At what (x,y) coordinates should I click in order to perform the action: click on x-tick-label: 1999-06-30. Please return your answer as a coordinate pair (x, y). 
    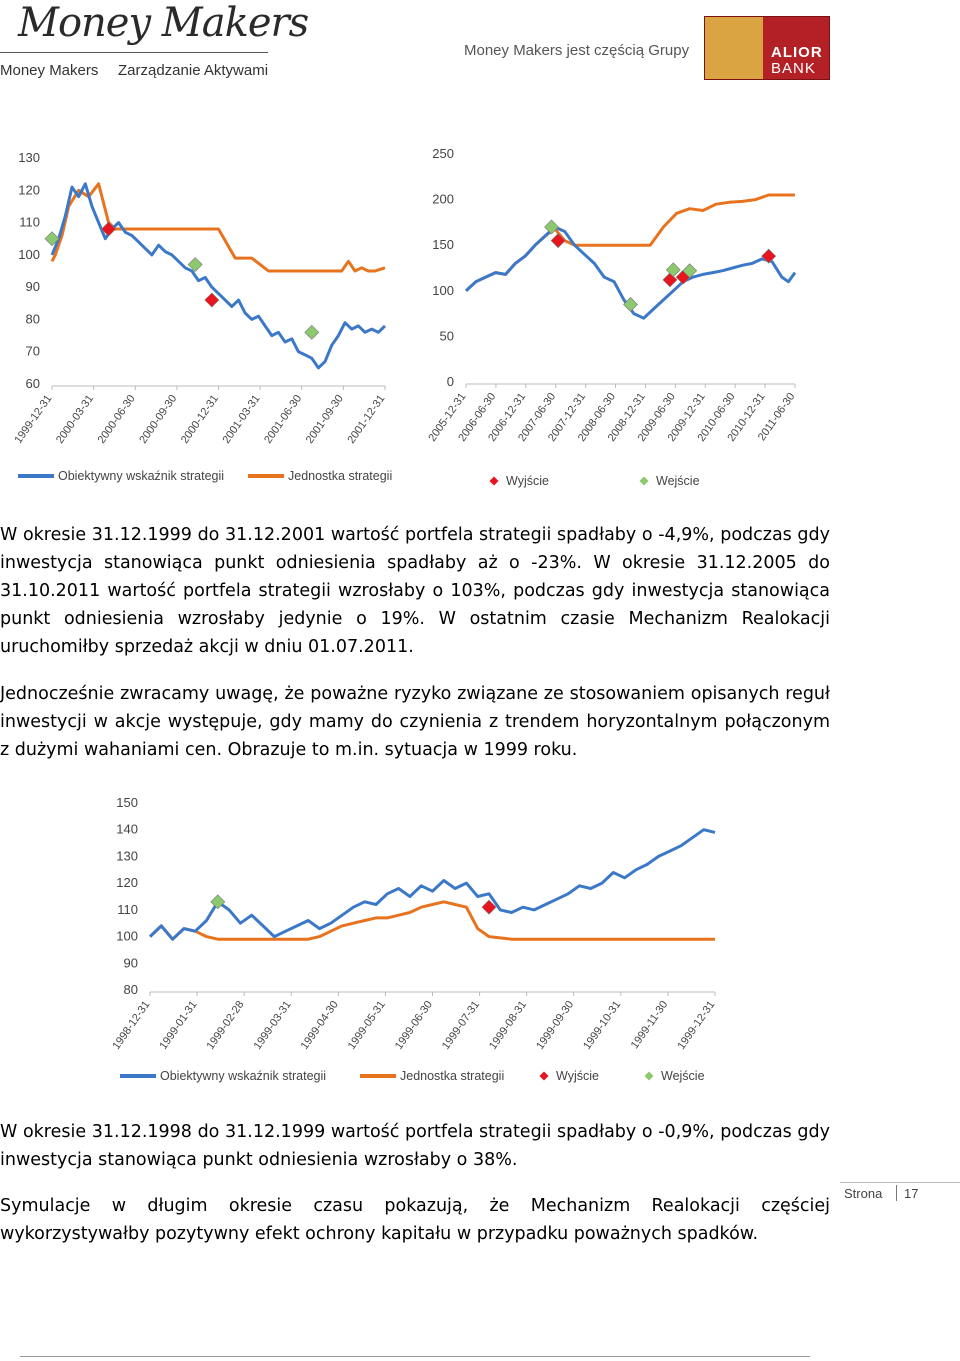
    Looking at the image, I should click on (414, 1025).